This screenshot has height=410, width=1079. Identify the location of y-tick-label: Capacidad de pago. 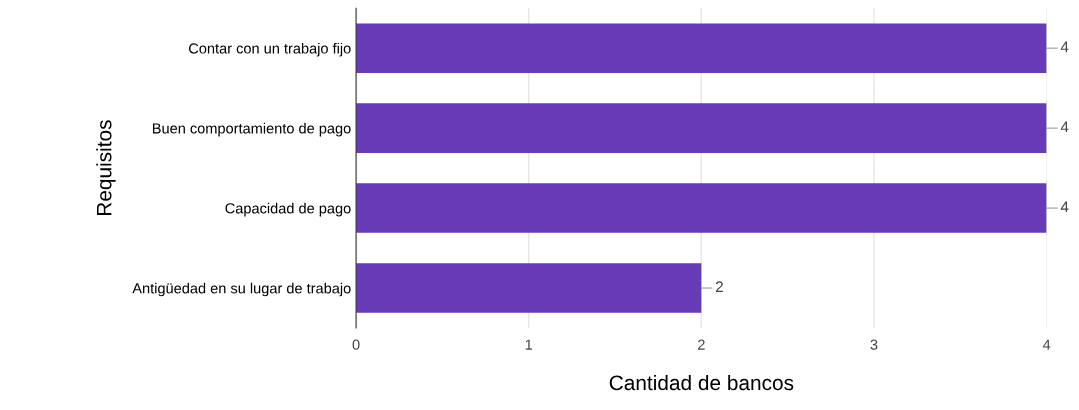
(288, 209).